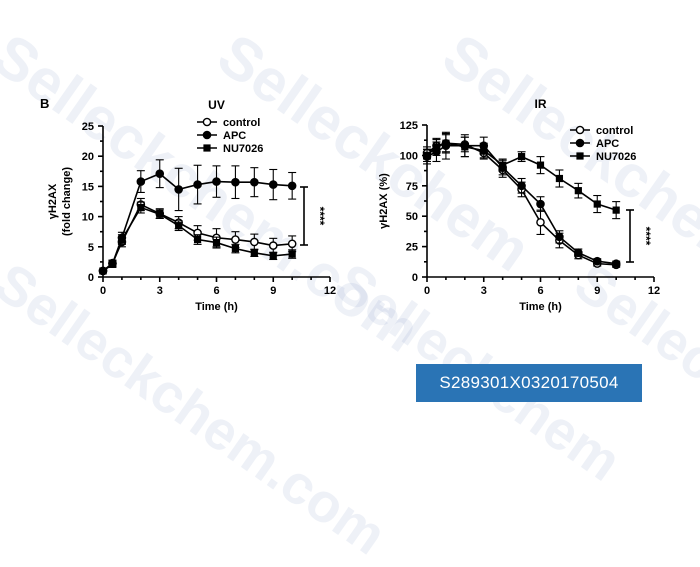 This screenshot has height=567, width=700. Describe the element at coordinates (412, 217) in the screenshot. I see `y-tick-label: 50` at that location.